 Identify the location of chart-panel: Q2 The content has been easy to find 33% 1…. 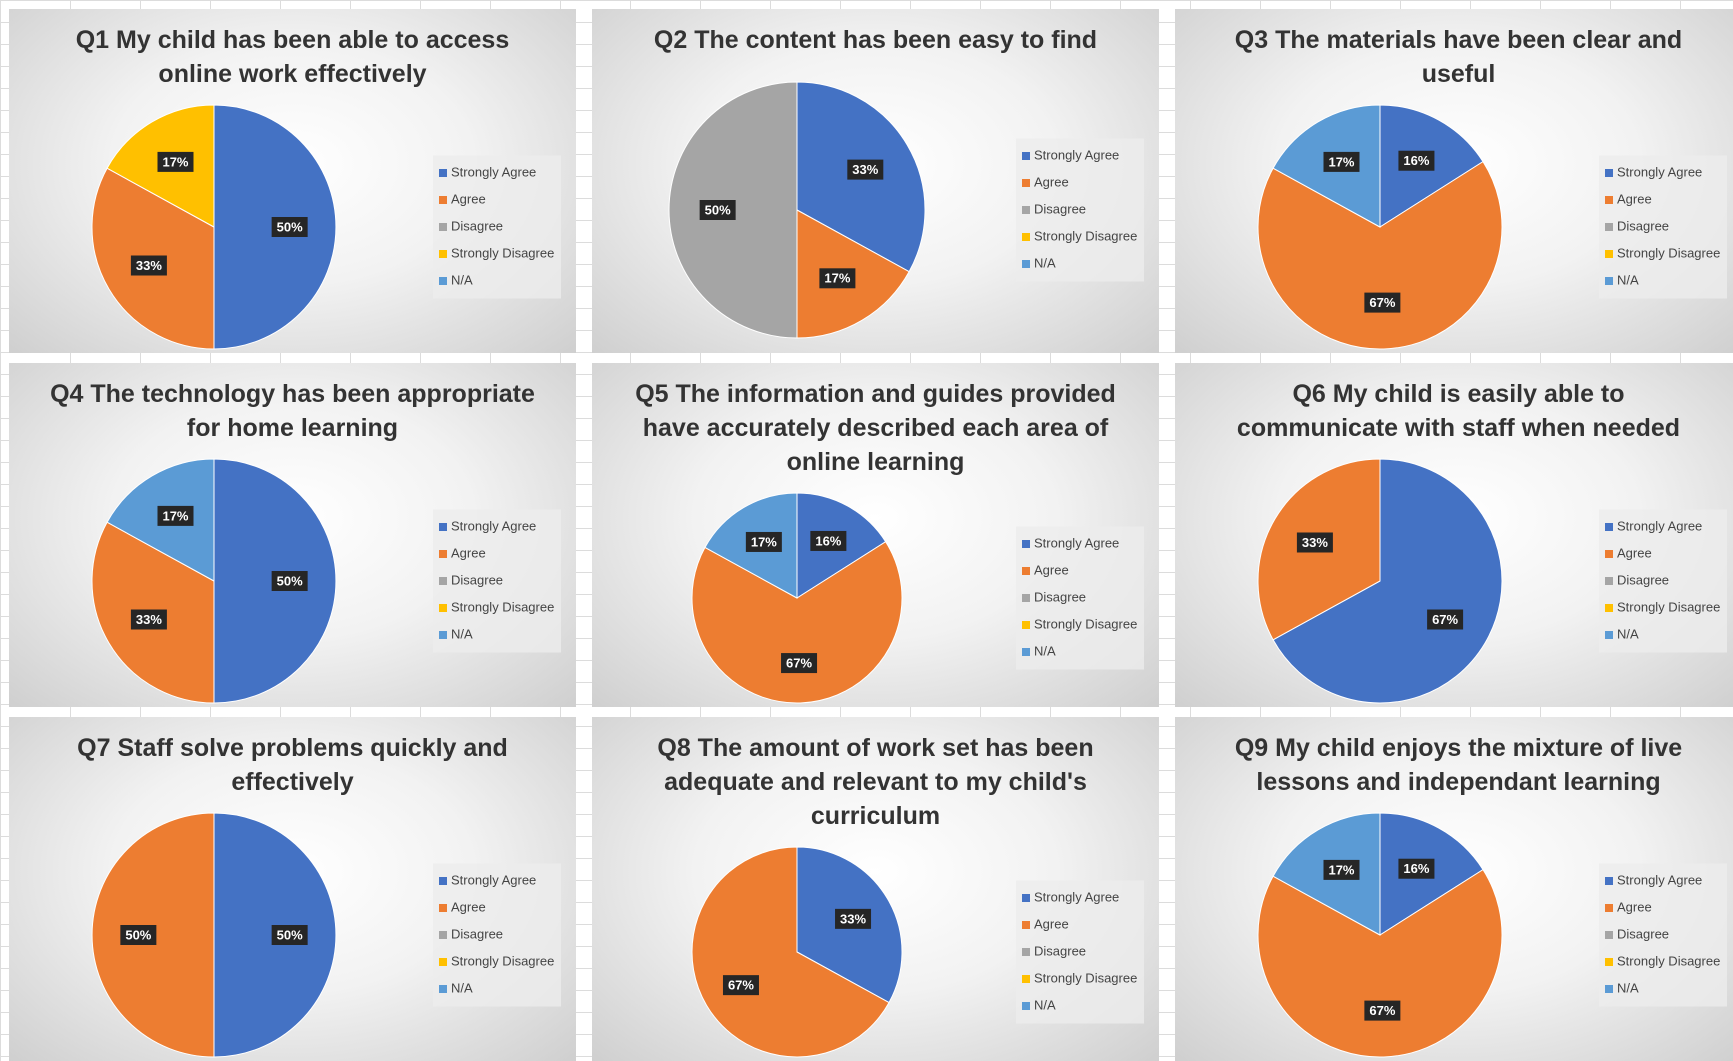
(875, 181).